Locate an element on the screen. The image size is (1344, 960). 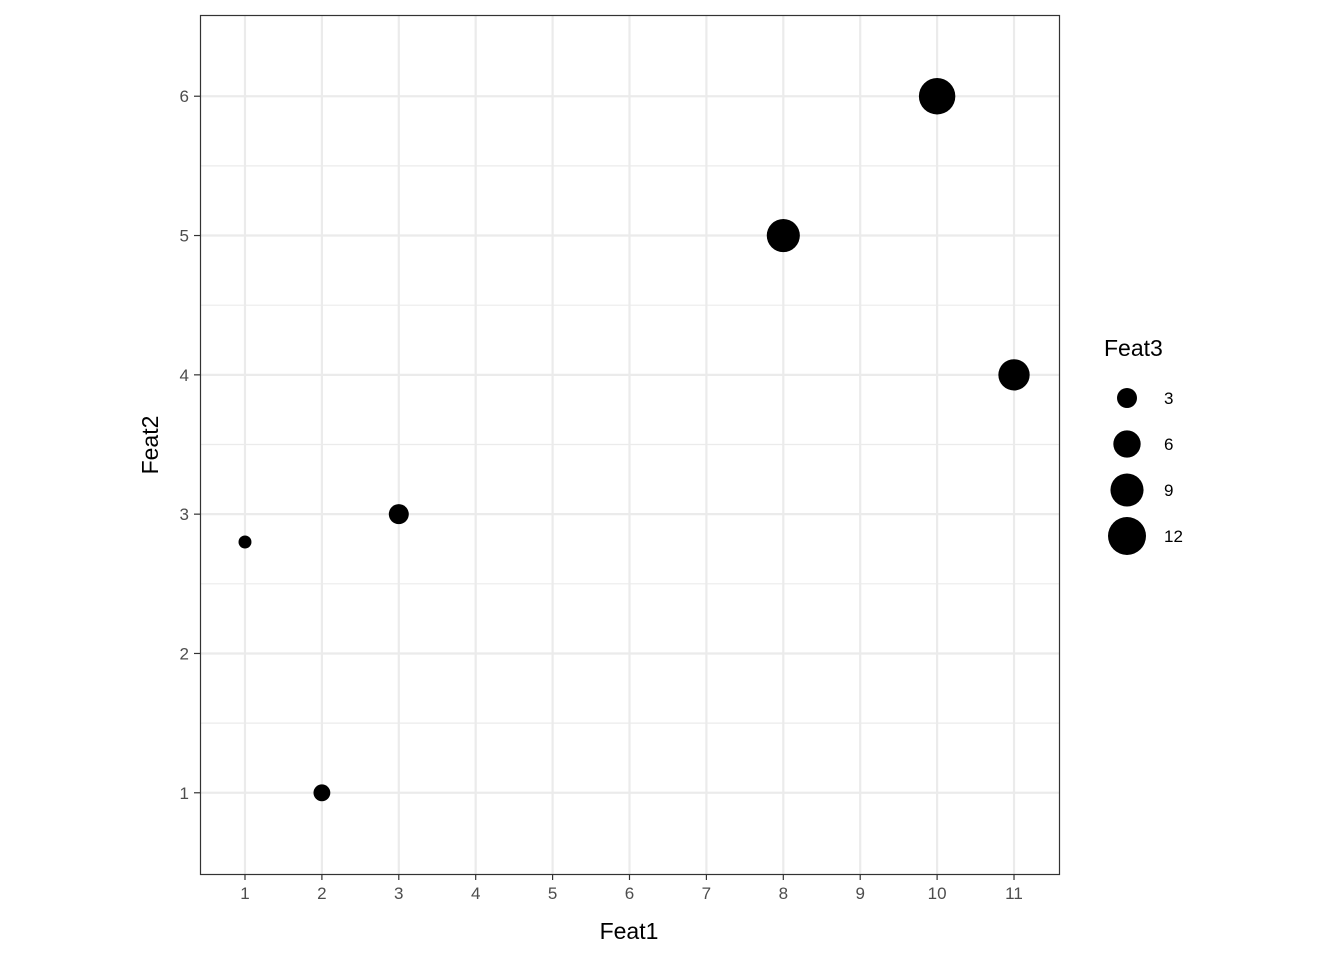
legend: 3 6 9 12 is located at coordinates (1145, 471).